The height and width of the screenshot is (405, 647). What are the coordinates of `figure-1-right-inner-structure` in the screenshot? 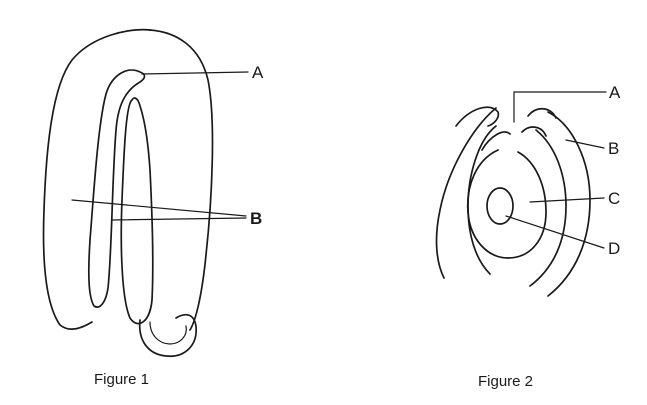 It's located at (137, 211).